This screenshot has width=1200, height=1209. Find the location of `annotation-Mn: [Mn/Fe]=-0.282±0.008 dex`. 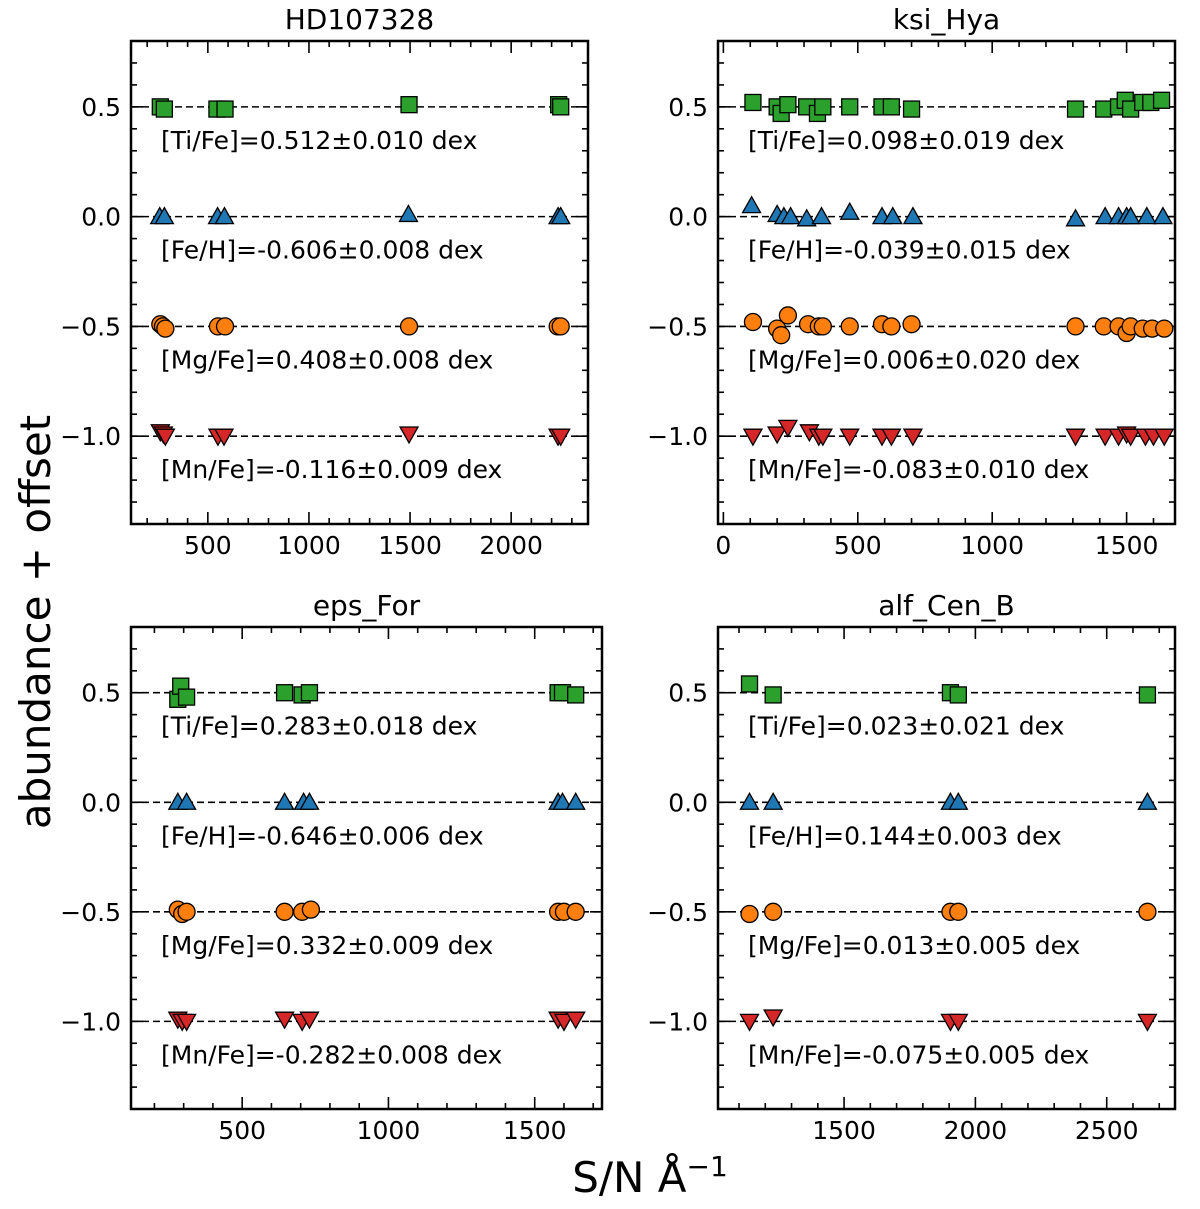

annotation-Mn: [Mn/Fe]=-0.282±0.008 dex is located at coordinates (331, 1054).